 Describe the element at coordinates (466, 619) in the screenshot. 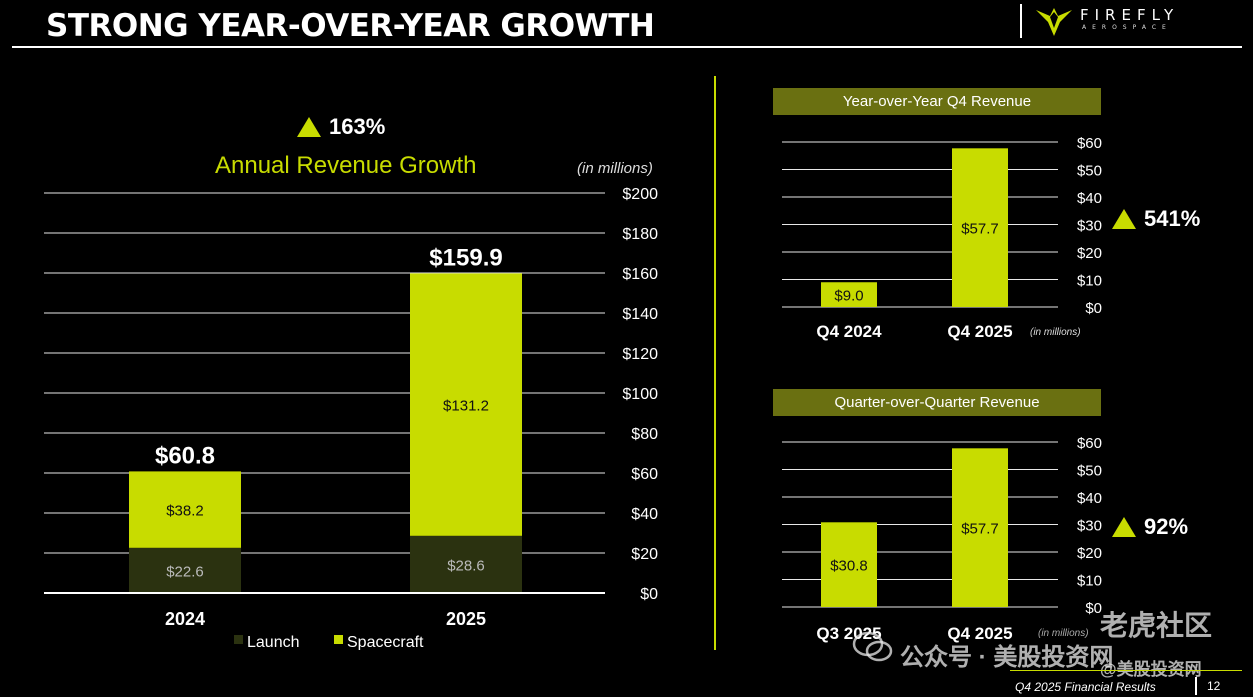

I see `x-tick-label: 2025` at that location.